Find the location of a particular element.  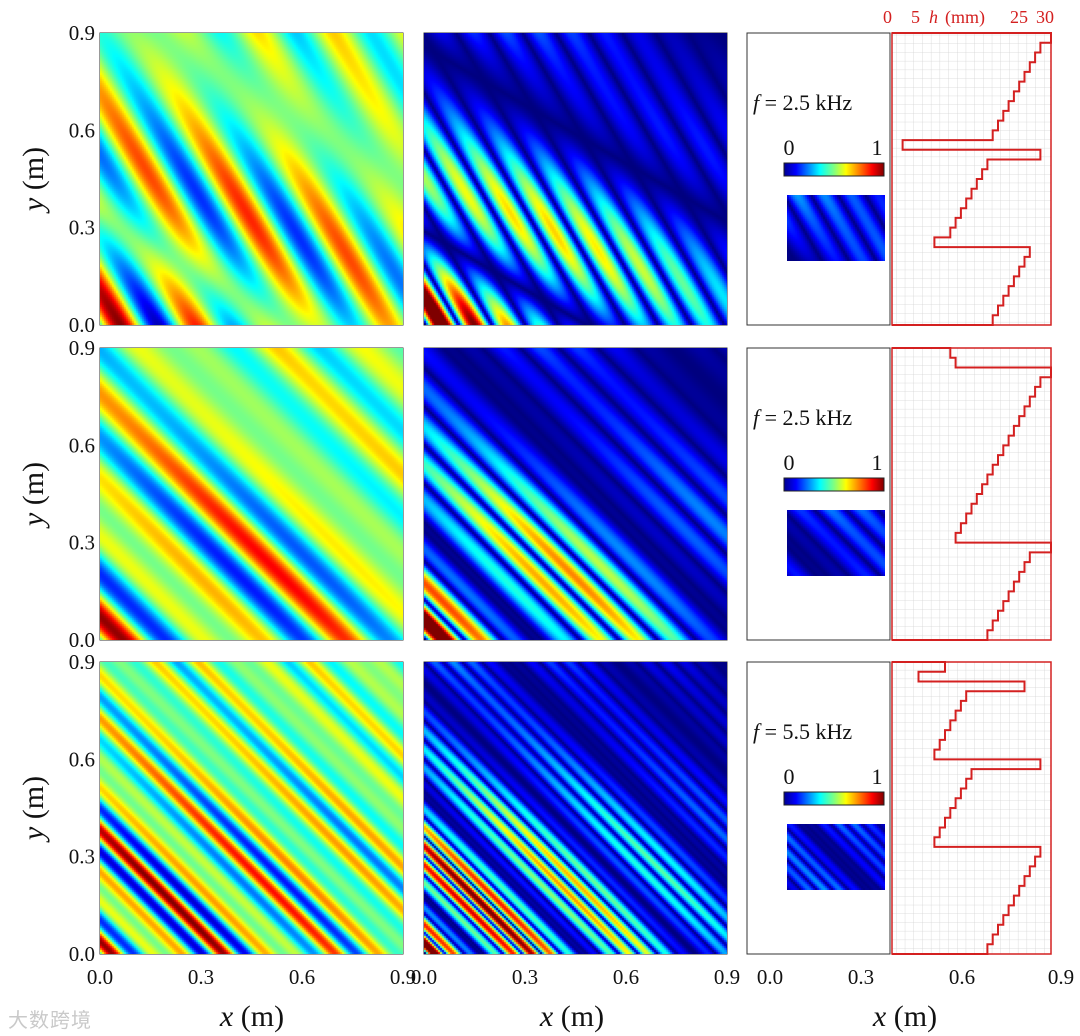

height-tick-5: 5 is located at coordinates (915, 17).